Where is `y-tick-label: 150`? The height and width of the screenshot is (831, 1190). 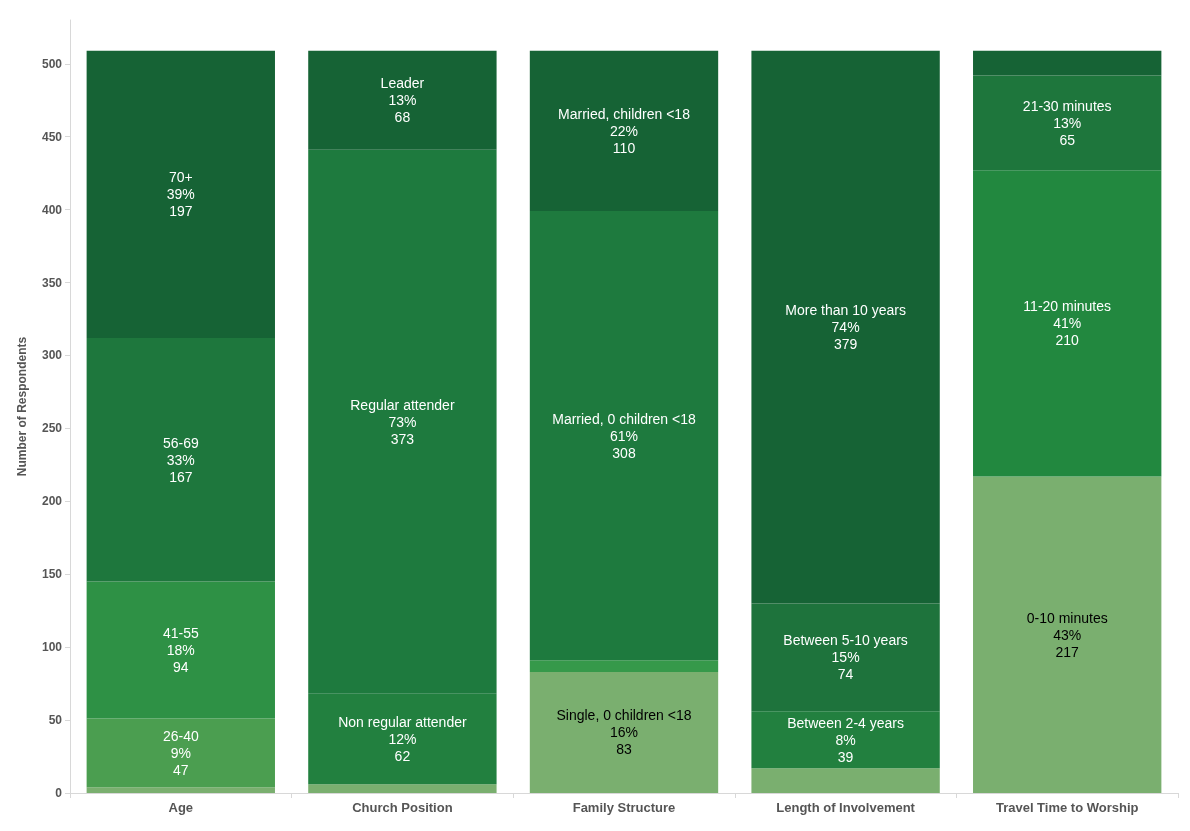 y-tick-label: 150 is located at coordinates (52, 574).